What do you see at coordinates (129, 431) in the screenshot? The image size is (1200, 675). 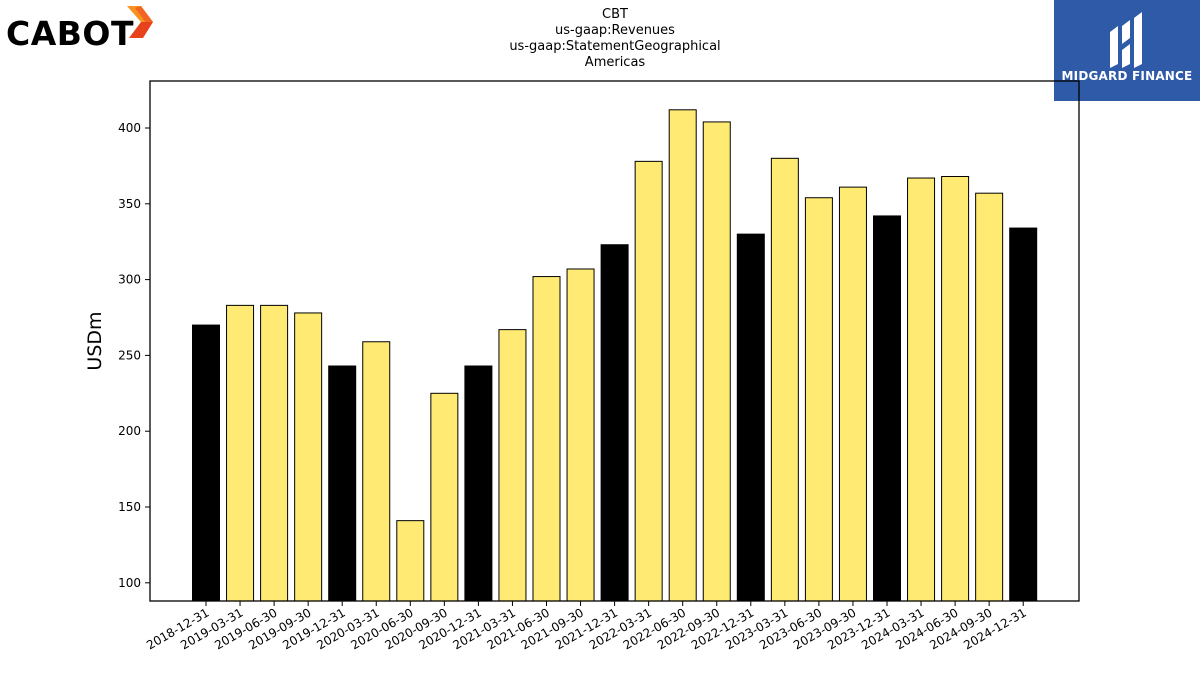 I see `y-tick-label: 200` at bounding box center [129, 431].